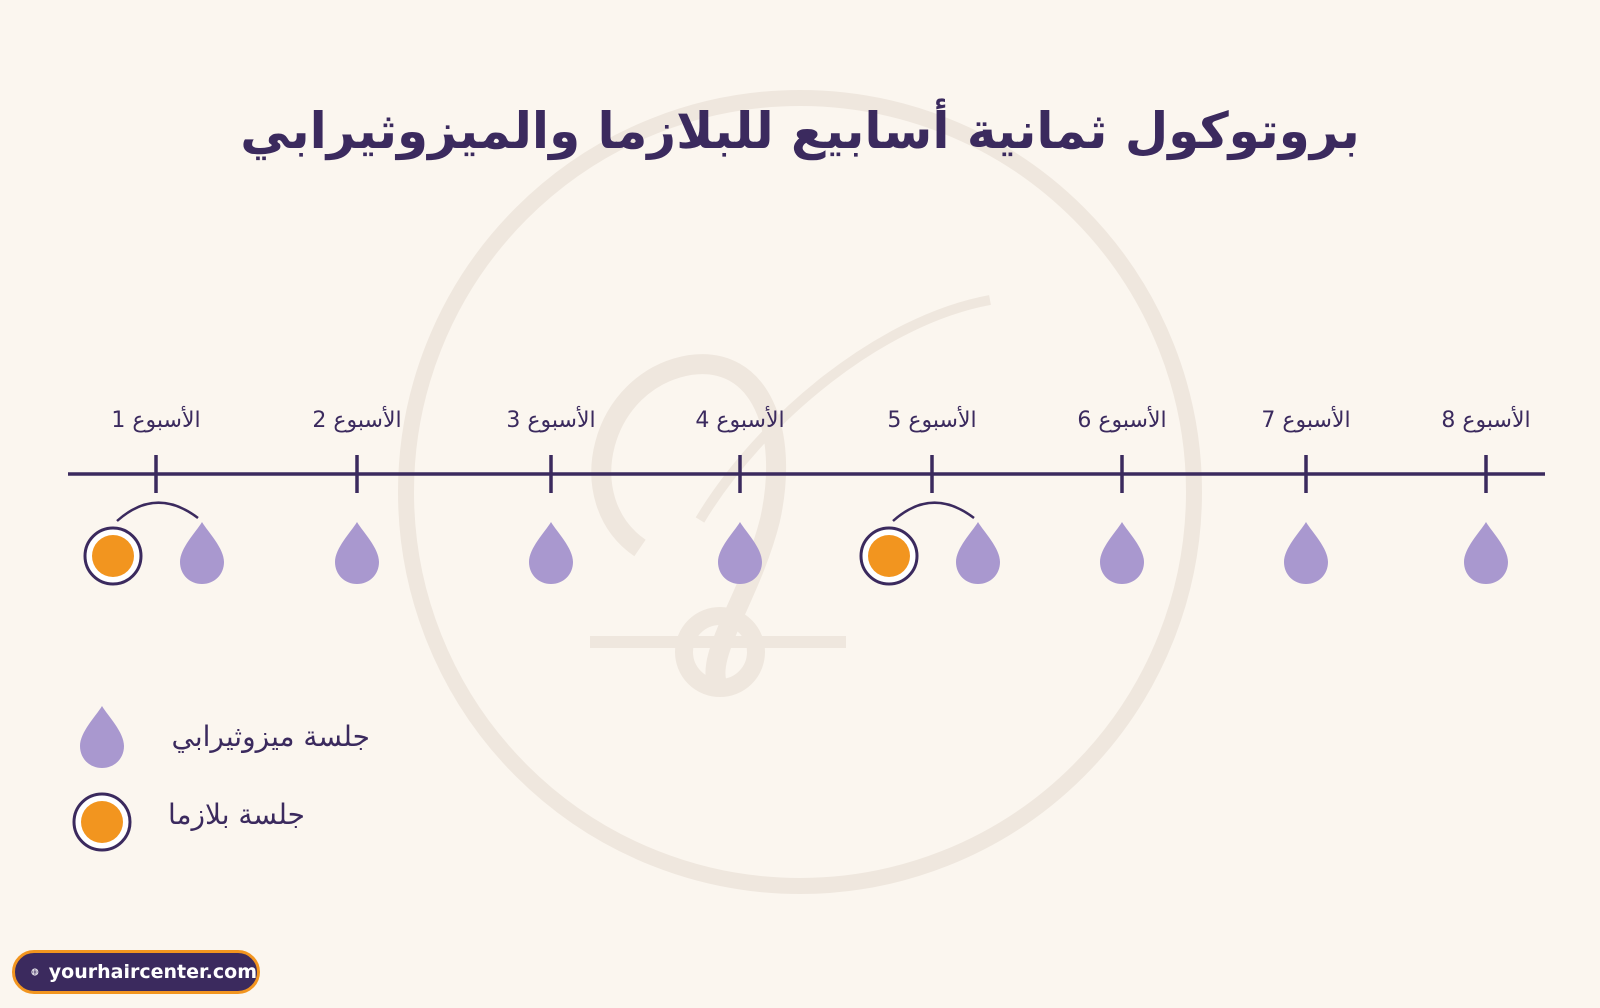  What do you see at coordinates (740, 420) in the screenshot?
I see `week-label-4: الأسبوع 4` at bounding box center [740, 420].